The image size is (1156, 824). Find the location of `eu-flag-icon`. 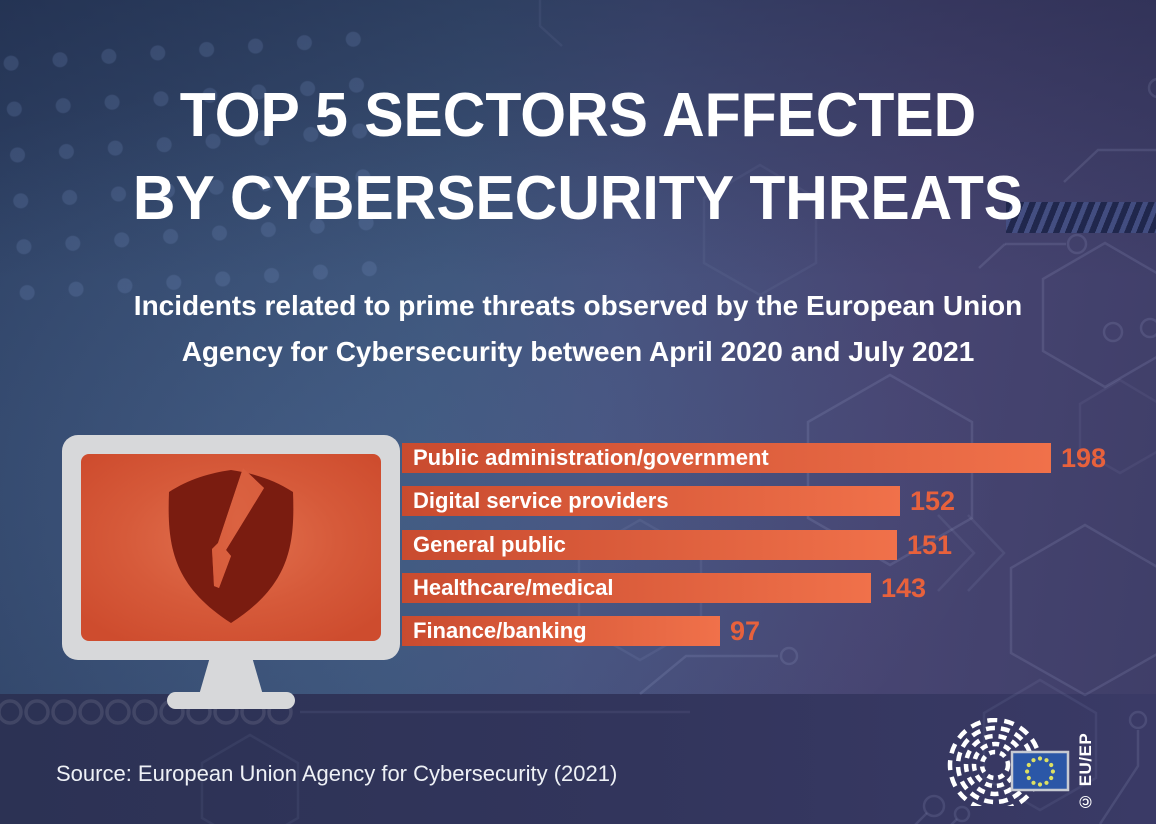

eu-flag-icon is located at coordinates (1040, 771).